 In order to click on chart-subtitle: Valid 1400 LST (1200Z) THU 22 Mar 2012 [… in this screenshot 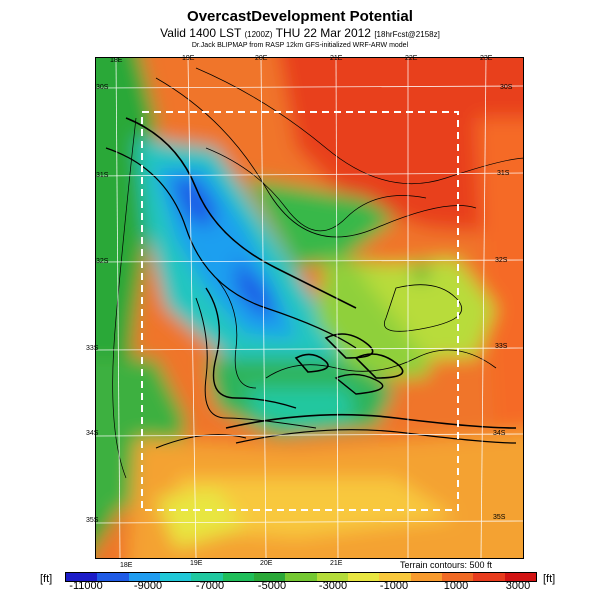, I will do `click(300, 33)`.